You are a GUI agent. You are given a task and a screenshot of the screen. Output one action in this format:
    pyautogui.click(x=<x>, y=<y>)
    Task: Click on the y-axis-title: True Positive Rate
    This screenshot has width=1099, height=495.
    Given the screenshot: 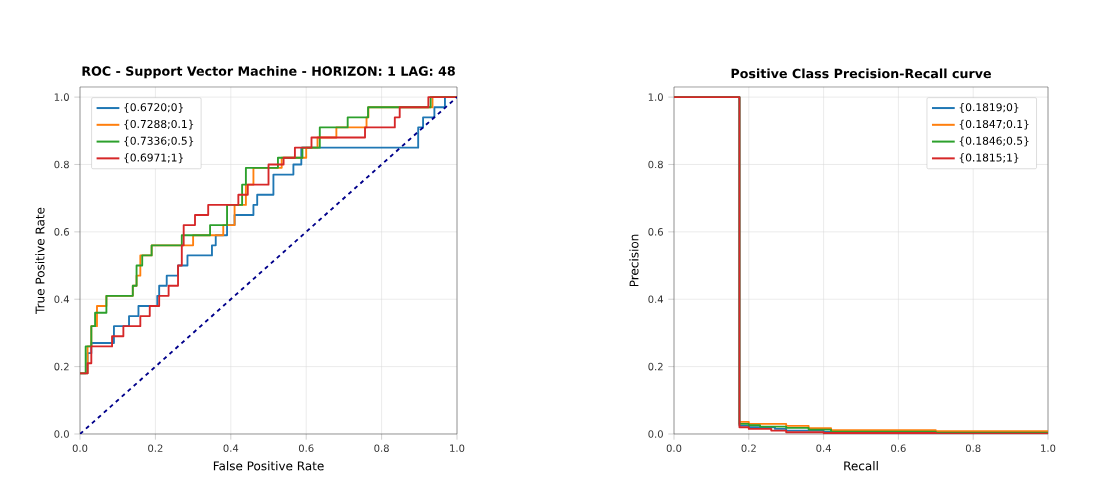 What is the action you would take?
    pyautogui.click(x=40, y=260)
    